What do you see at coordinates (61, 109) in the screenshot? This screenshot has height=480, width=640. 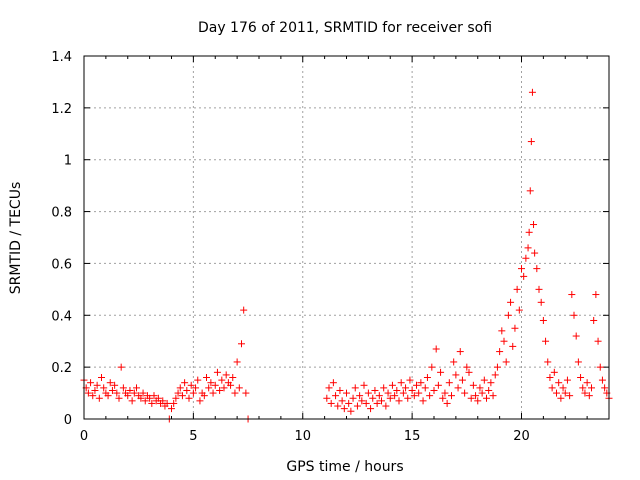 I see `y-tick-label: 1.2` at bounding box center [61, 109].